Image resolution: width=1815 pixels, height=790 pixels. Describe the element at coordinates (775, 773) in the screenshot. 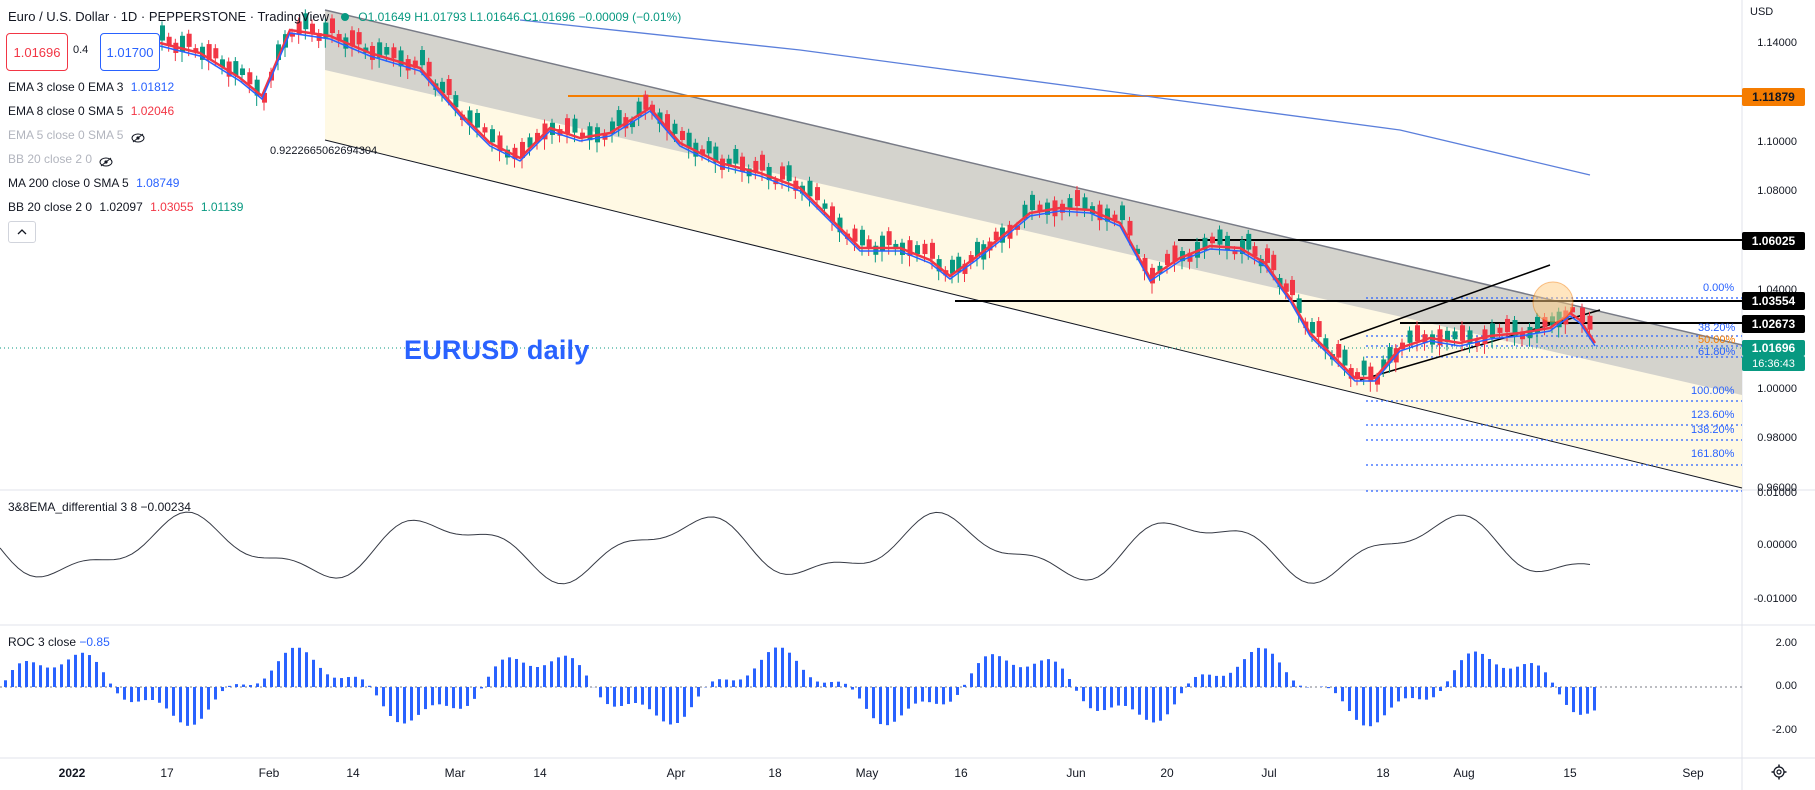

I see `time-axis-label: 18` at that location.